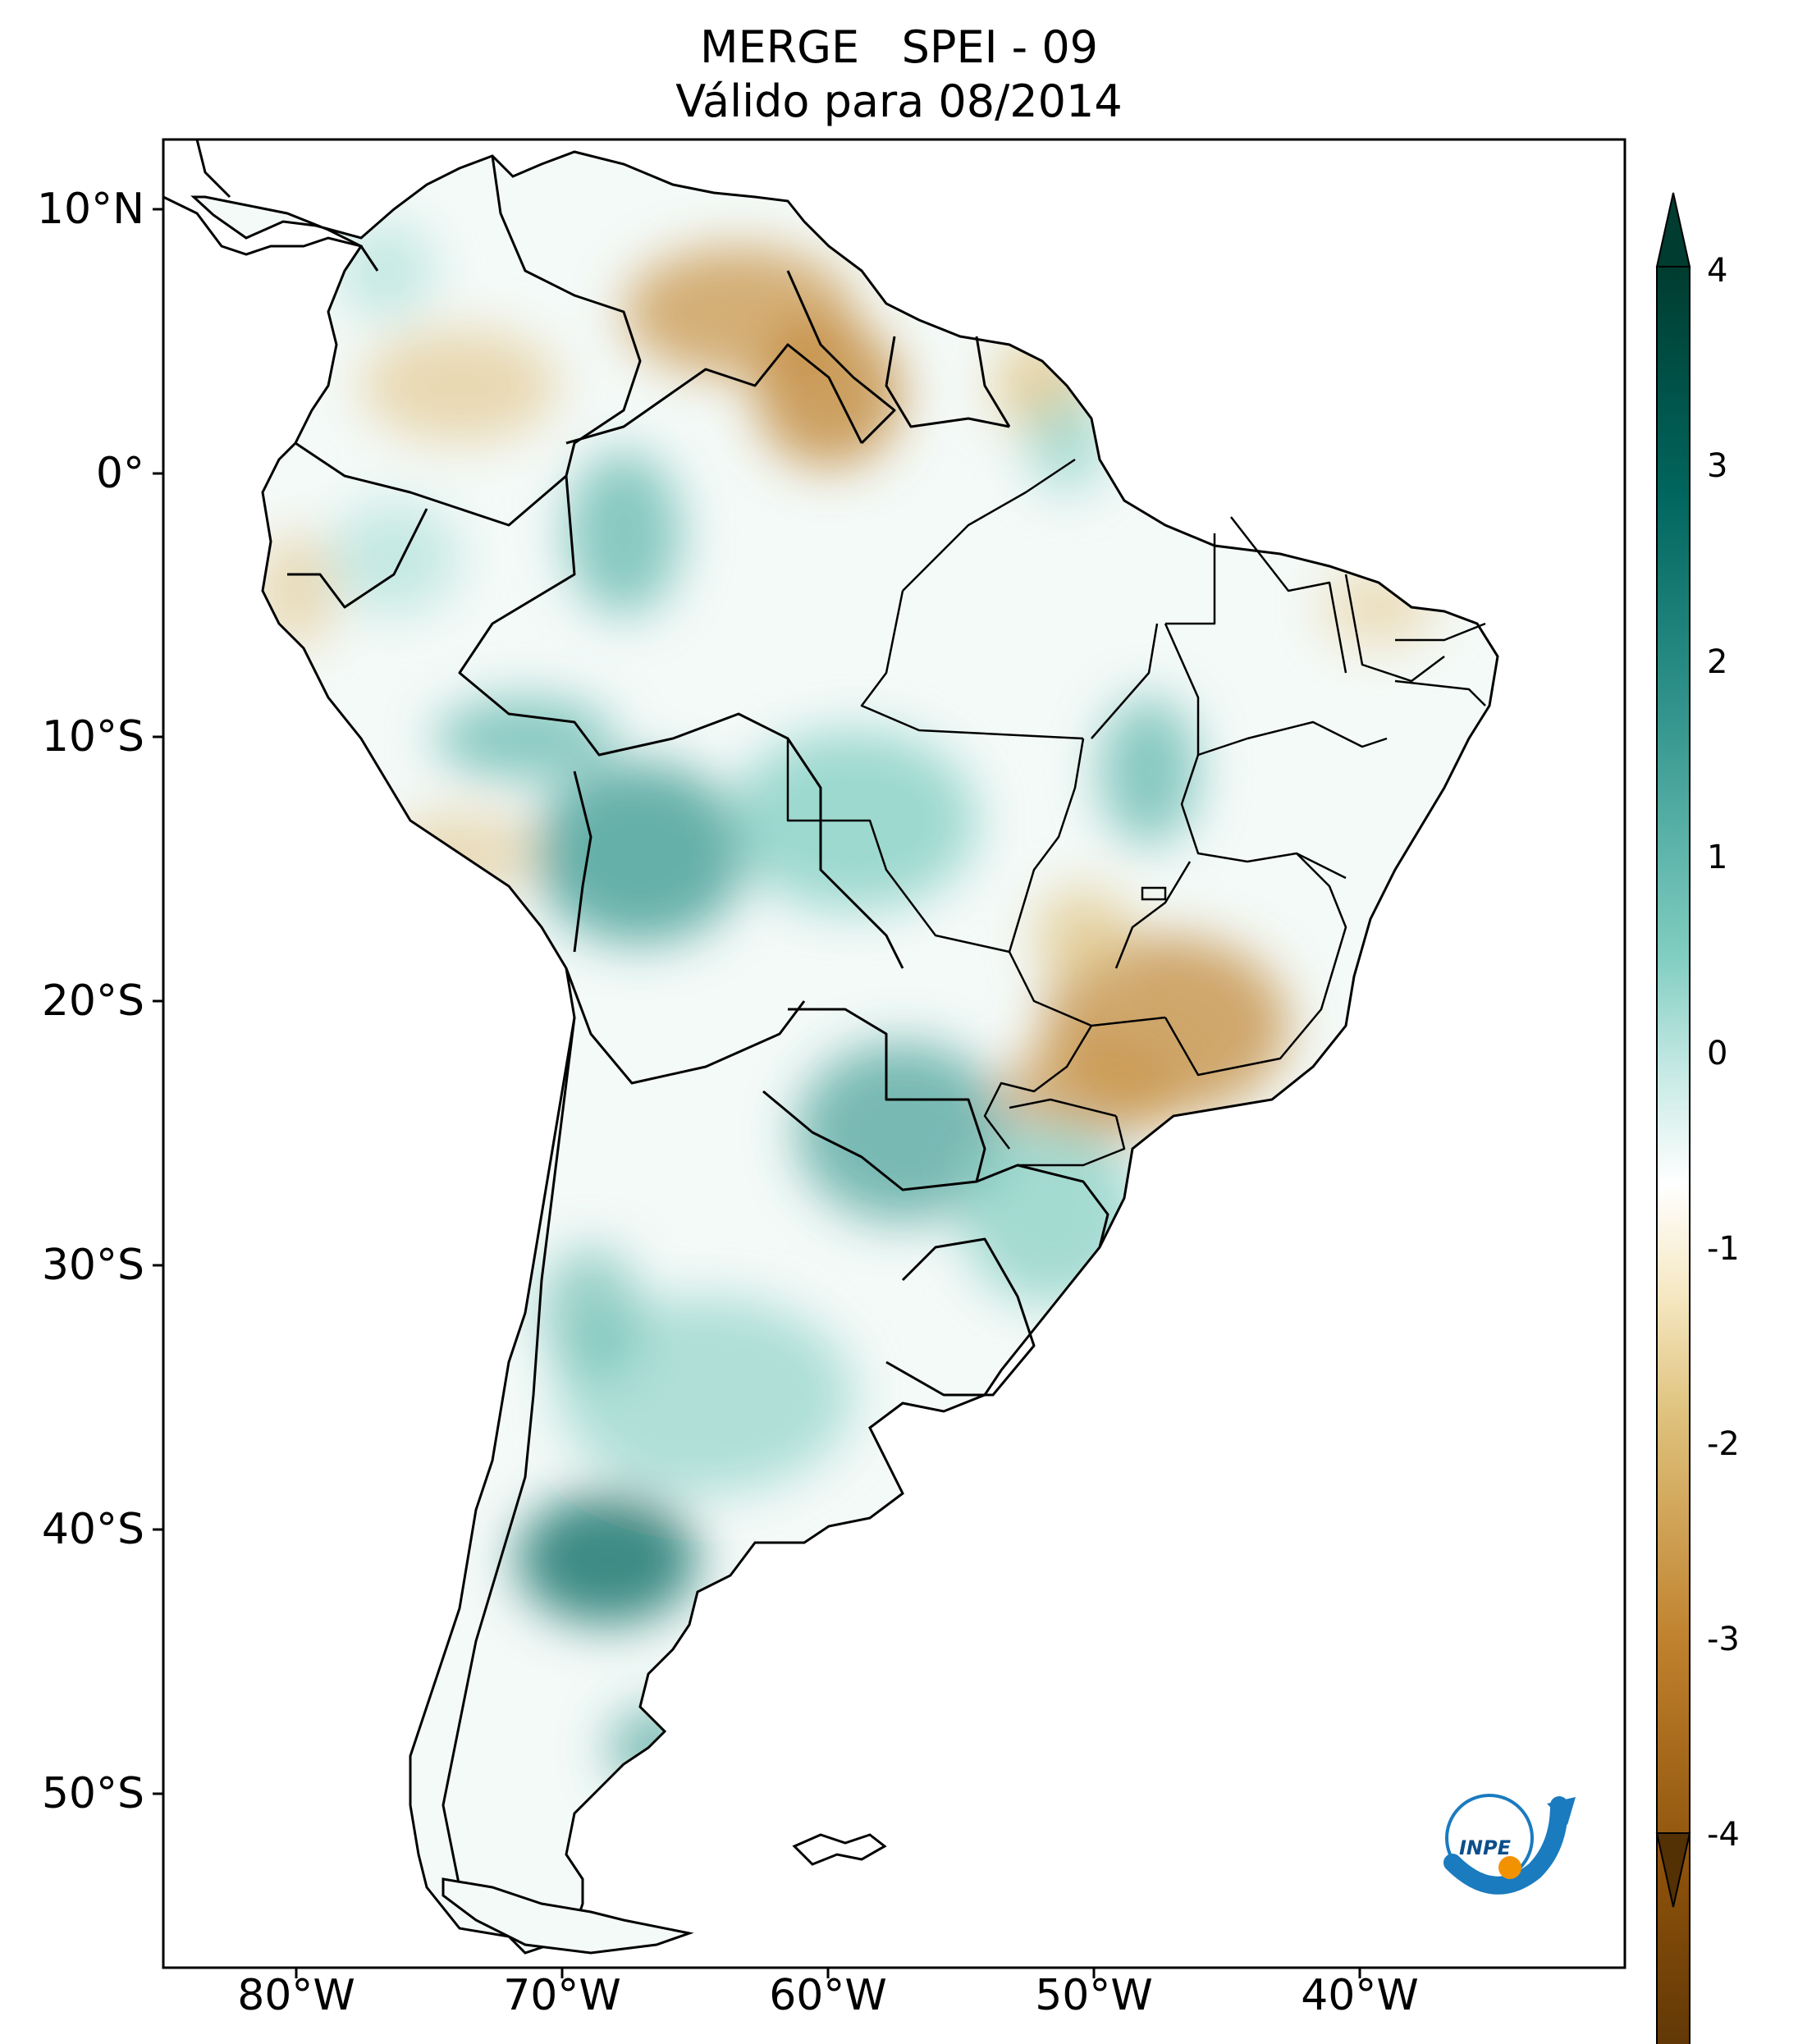 Image resolution: width=1798 pixels, height=2044 pixels. I want to click on border-ecuador-peru, so click(357, 558).